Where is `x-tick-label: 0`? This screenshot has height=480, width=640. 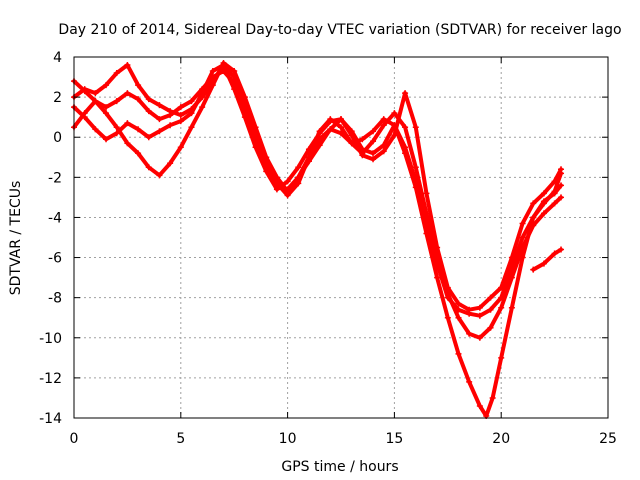 x-tick-label: 0 is located at coordinates (74, 439).